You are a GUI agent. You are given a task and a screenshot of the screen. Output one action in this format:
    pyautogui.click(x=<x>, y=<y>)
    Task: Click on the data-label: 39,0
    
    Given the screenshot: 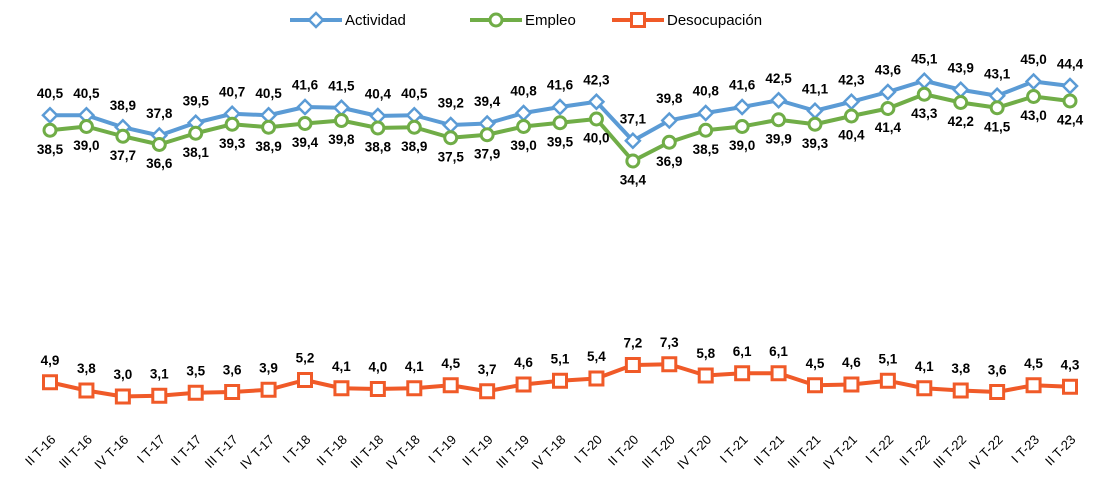 What is the action you would take?
    pyautogui.click(x=523, y=145)
    